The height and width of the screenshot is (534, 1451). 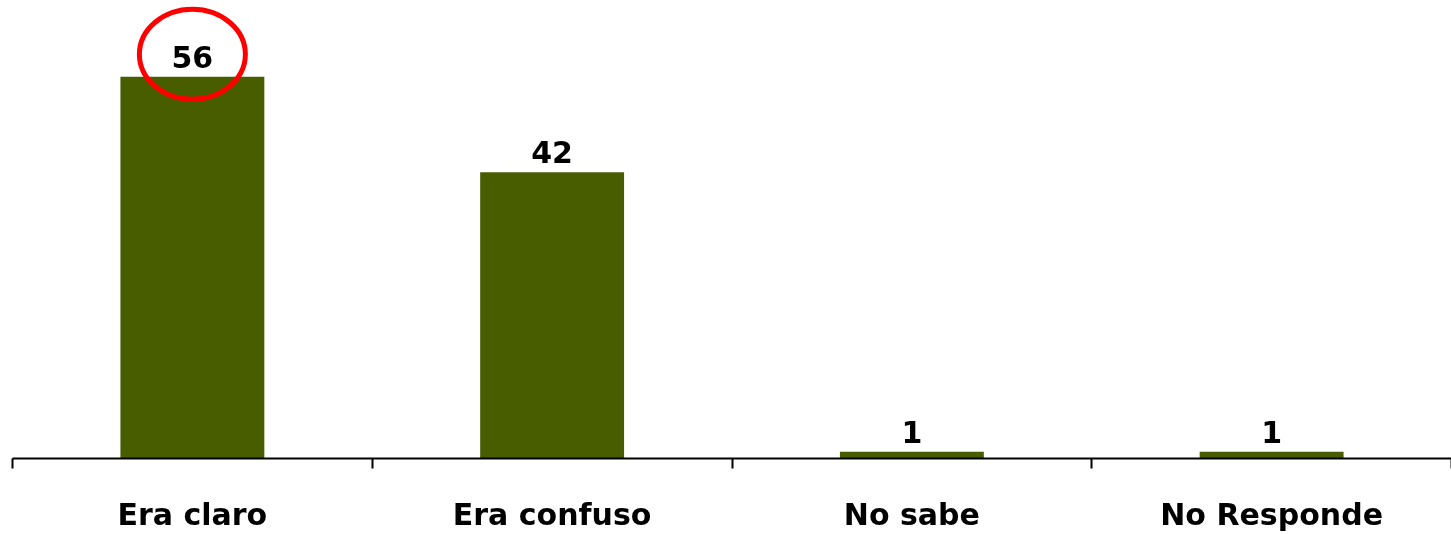 What do you see at coordinates (192, 514) in the screenshot?
I see `x-tick-label: Era claro` at bounding box center [192, 514].